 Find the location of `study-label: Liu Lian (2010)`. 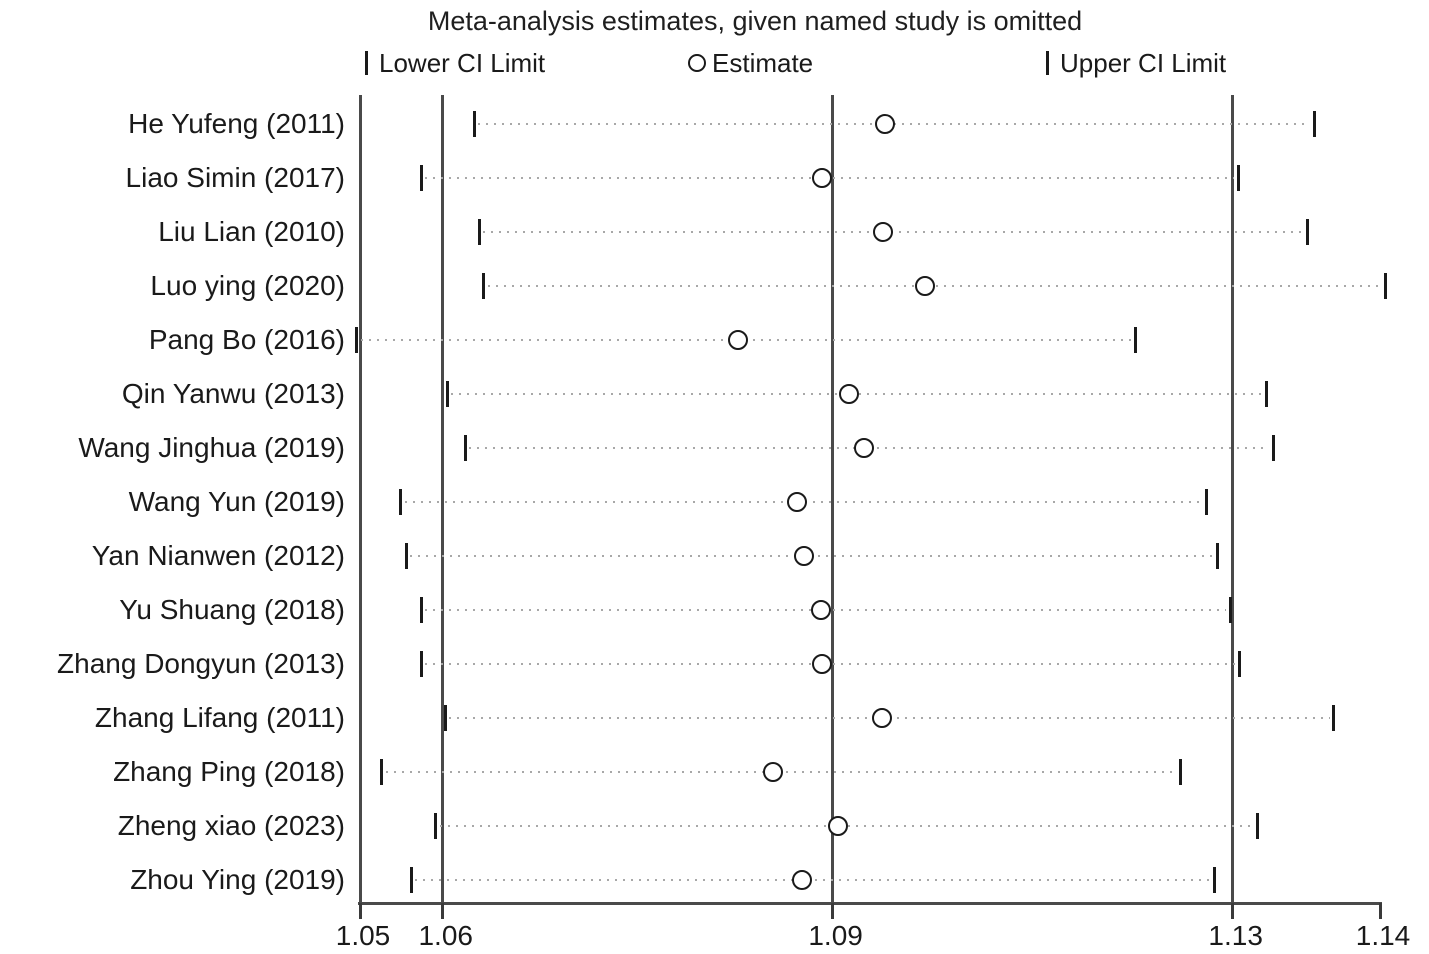

study-label: Liu Lian (2010) is located at coordinates (251, 231).